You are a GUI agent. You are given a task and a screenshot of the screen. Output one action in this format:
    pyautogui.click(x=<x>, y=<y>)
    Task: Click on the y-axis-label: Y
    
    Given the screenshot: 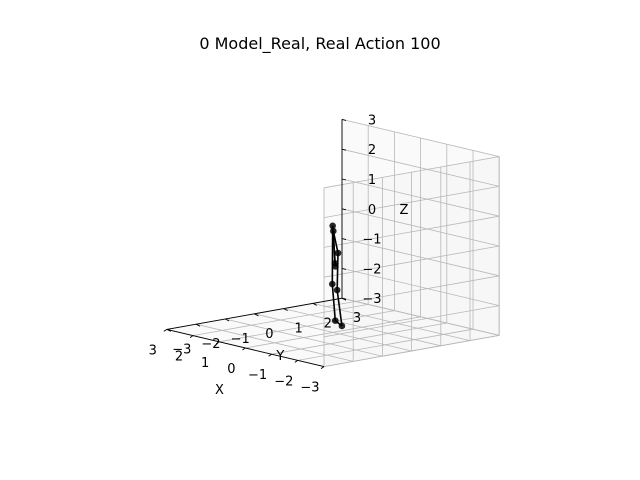 What is the action you would take?
    pyautogui.click(x=279, y=356)
    